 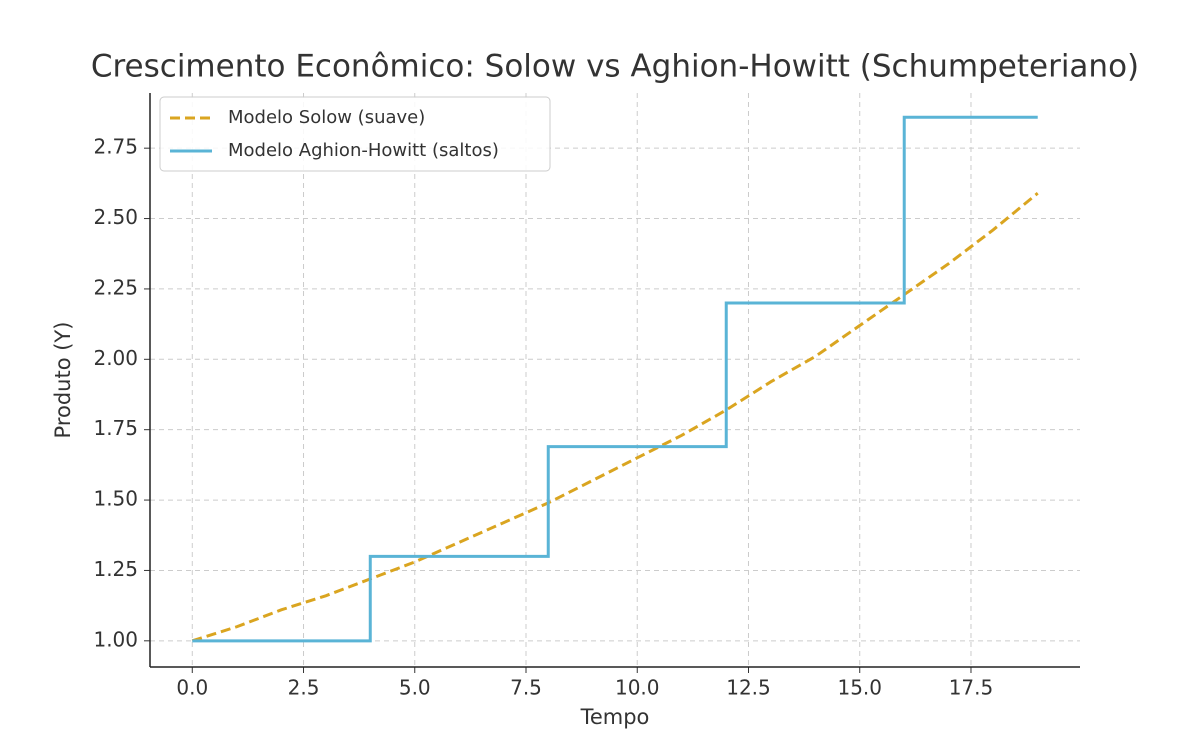 What do you see at coordinates (615, 717) in the screenshot?
I see `x-axis-label: Tempo` at bounding box center [615, 717].